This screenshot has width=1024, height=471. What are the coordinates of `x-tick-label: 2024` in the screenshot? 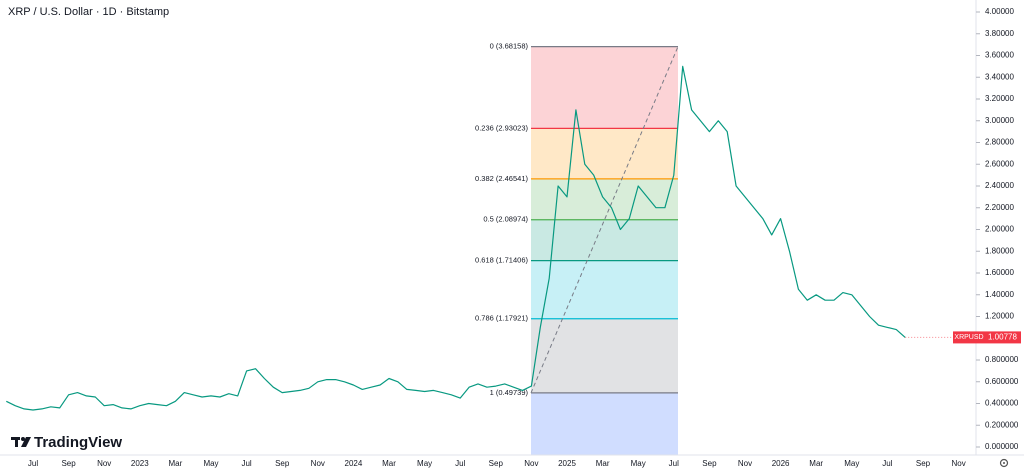 It's located at (354, 463).